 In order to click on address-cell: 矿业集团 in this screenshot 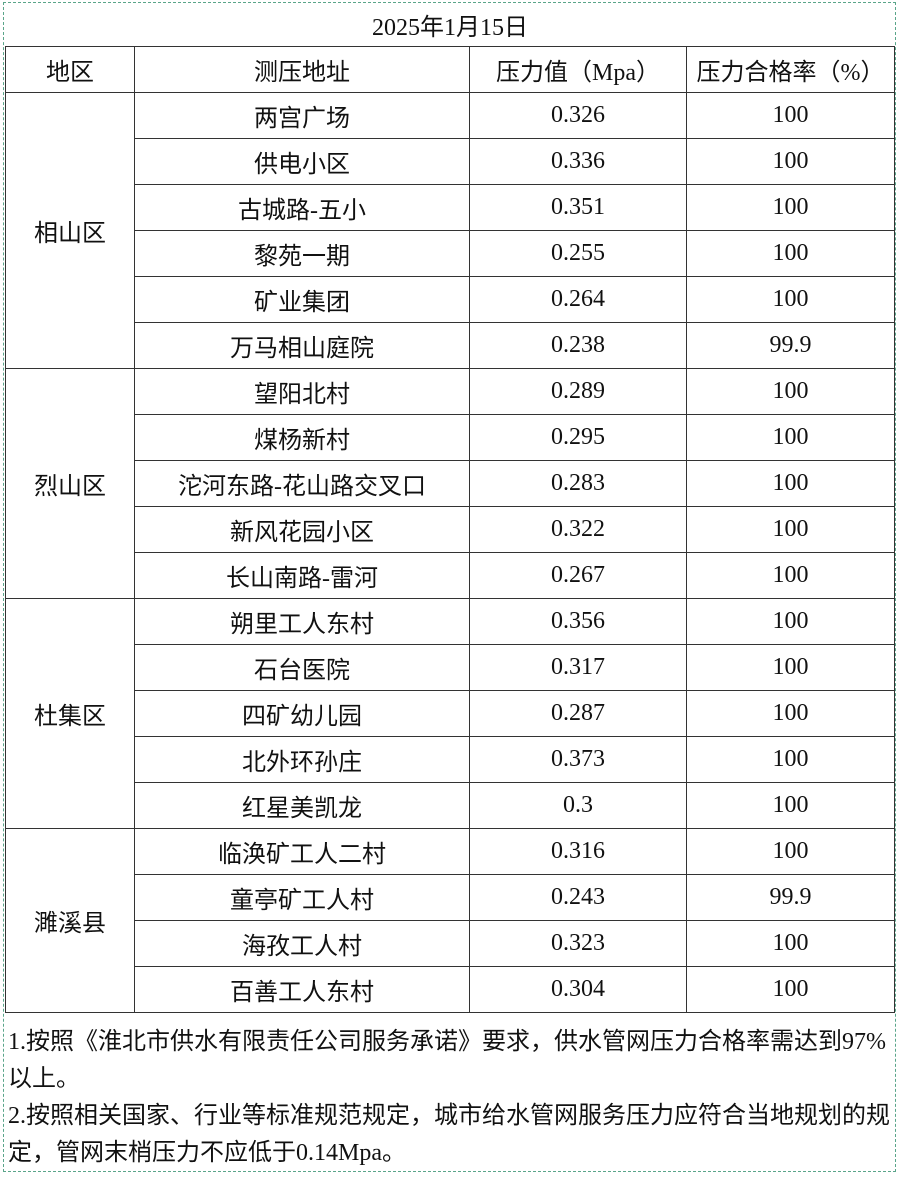, I will do `click(302, 299)`.